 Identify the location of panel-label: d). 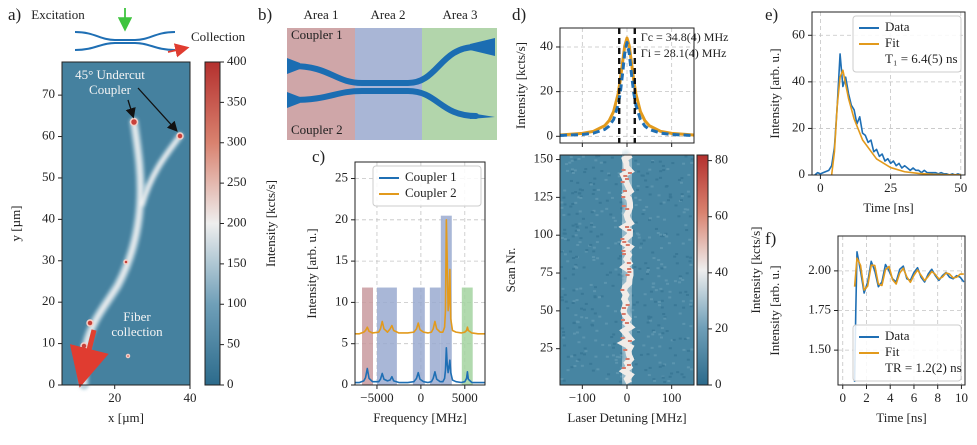
(519, 14).